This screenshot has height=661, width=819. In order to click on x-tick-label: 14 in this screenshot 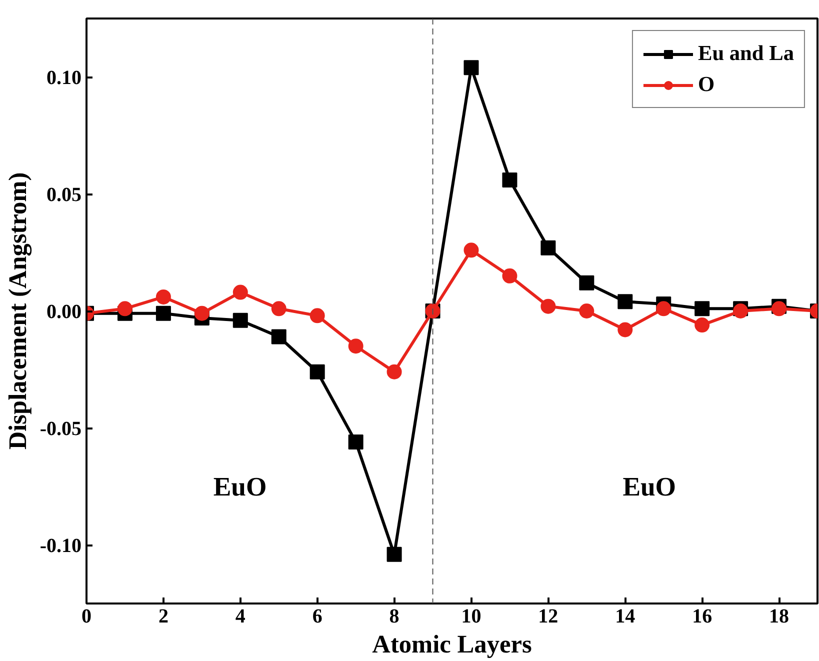, I will do `click(625, 617)`.